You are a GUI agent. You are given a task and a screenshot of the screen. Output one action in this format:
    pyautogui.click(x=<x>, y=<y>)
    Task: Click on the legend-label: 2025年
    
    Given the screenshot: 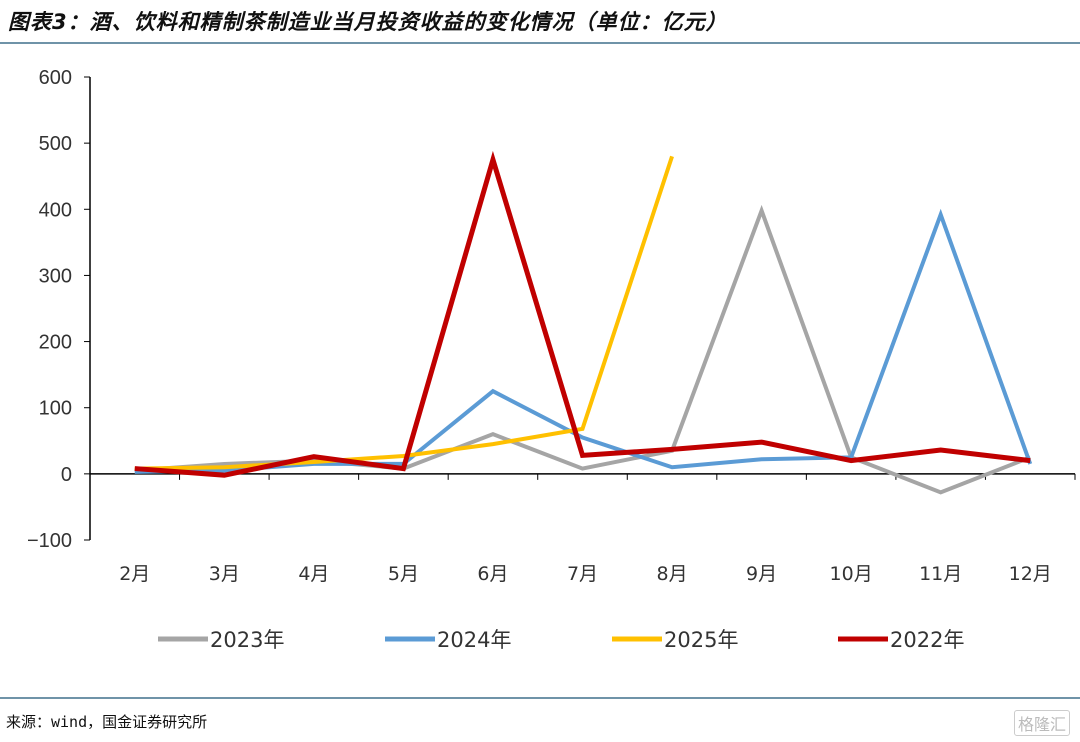 What is the action you would take?
    pyautogui.click(x=701, y=640)
    